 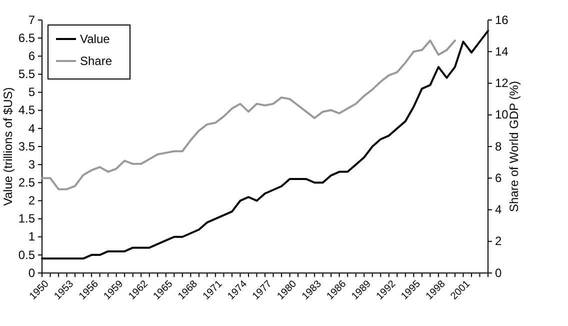 I want to click on y-tick-label: 3.5, so click(x=27, y=146).